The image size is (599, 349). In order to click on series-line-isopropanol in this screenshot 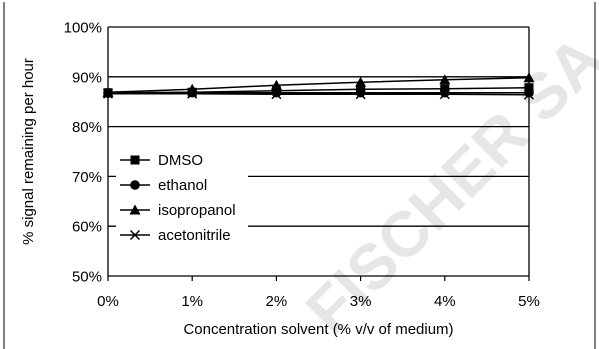, I will do `click(318, 85)`.